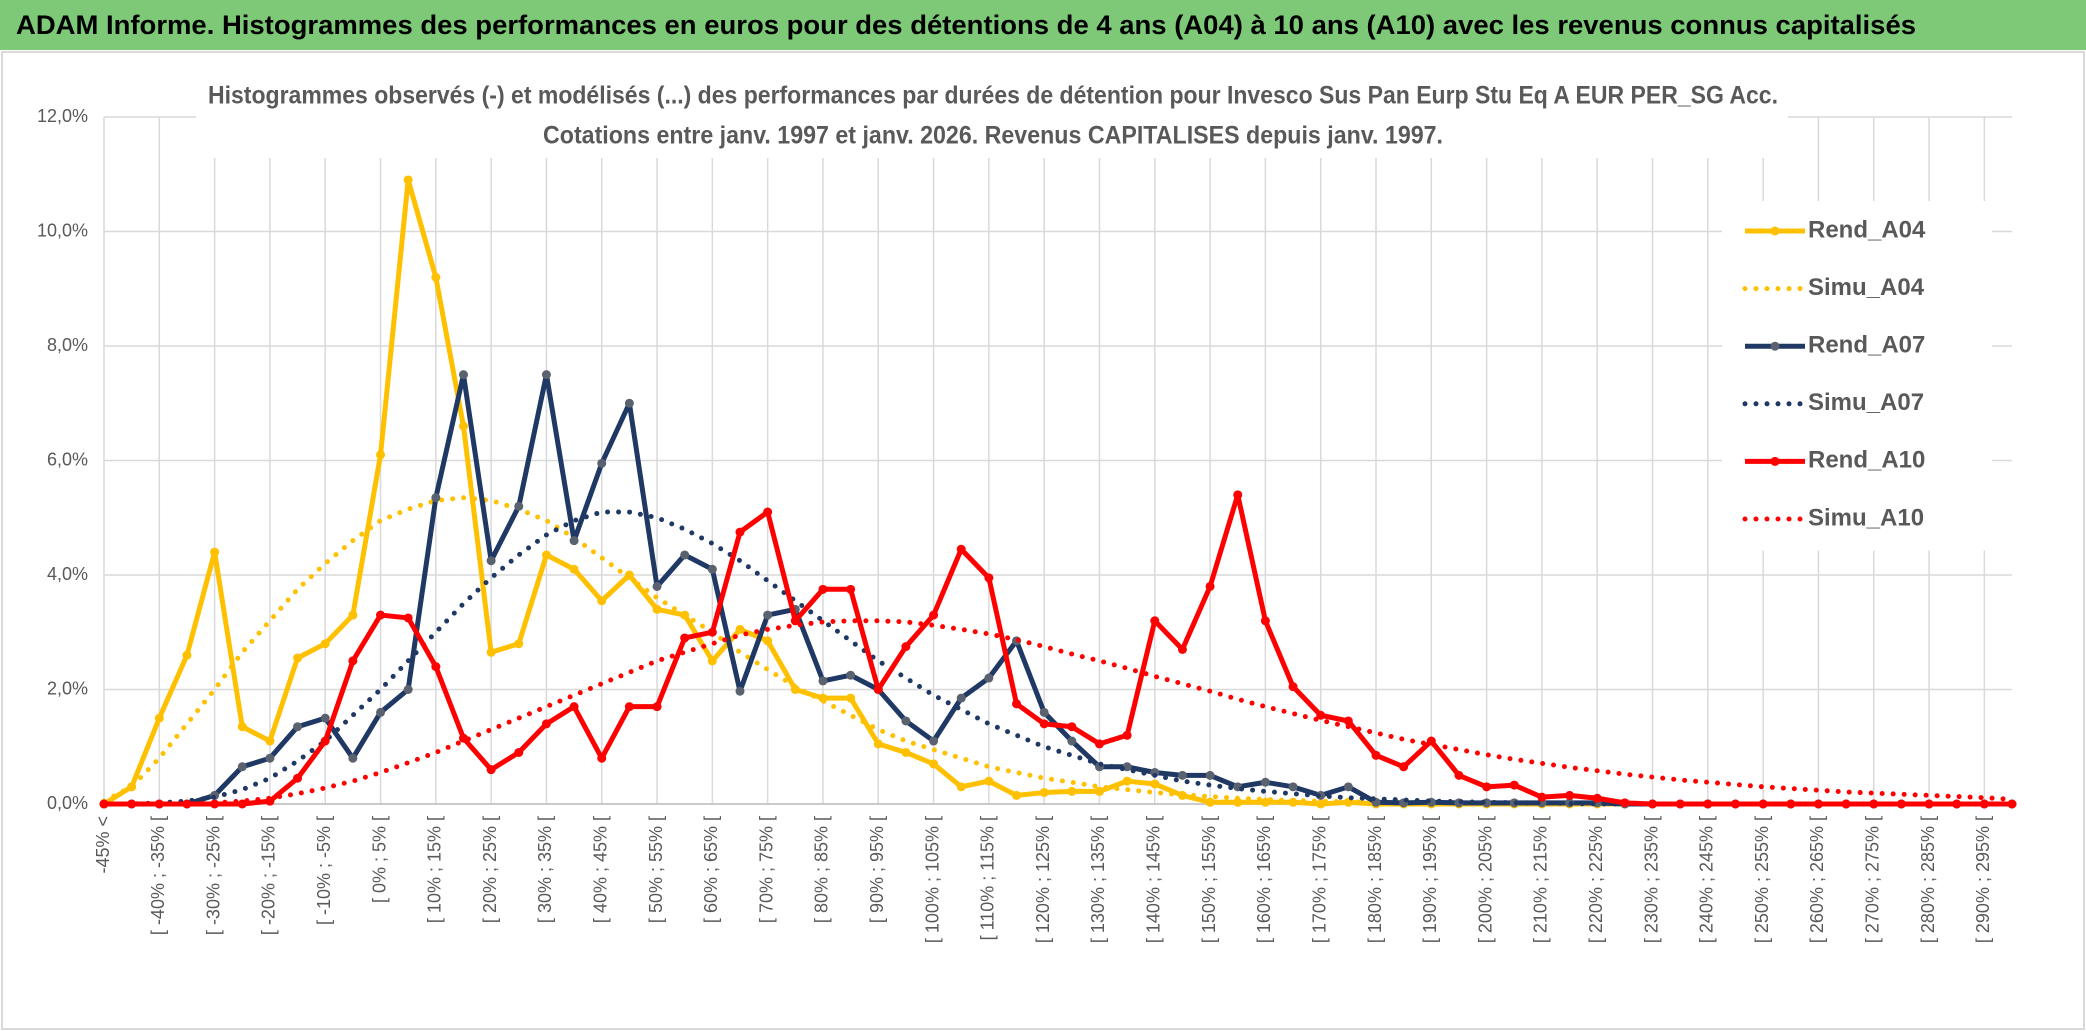 The image size is (2086, 1031). What do you see at coordinates (62, 116) in the screenshot?
I see `y-tick-label: 12,0%` at bounding box center [62, 116].